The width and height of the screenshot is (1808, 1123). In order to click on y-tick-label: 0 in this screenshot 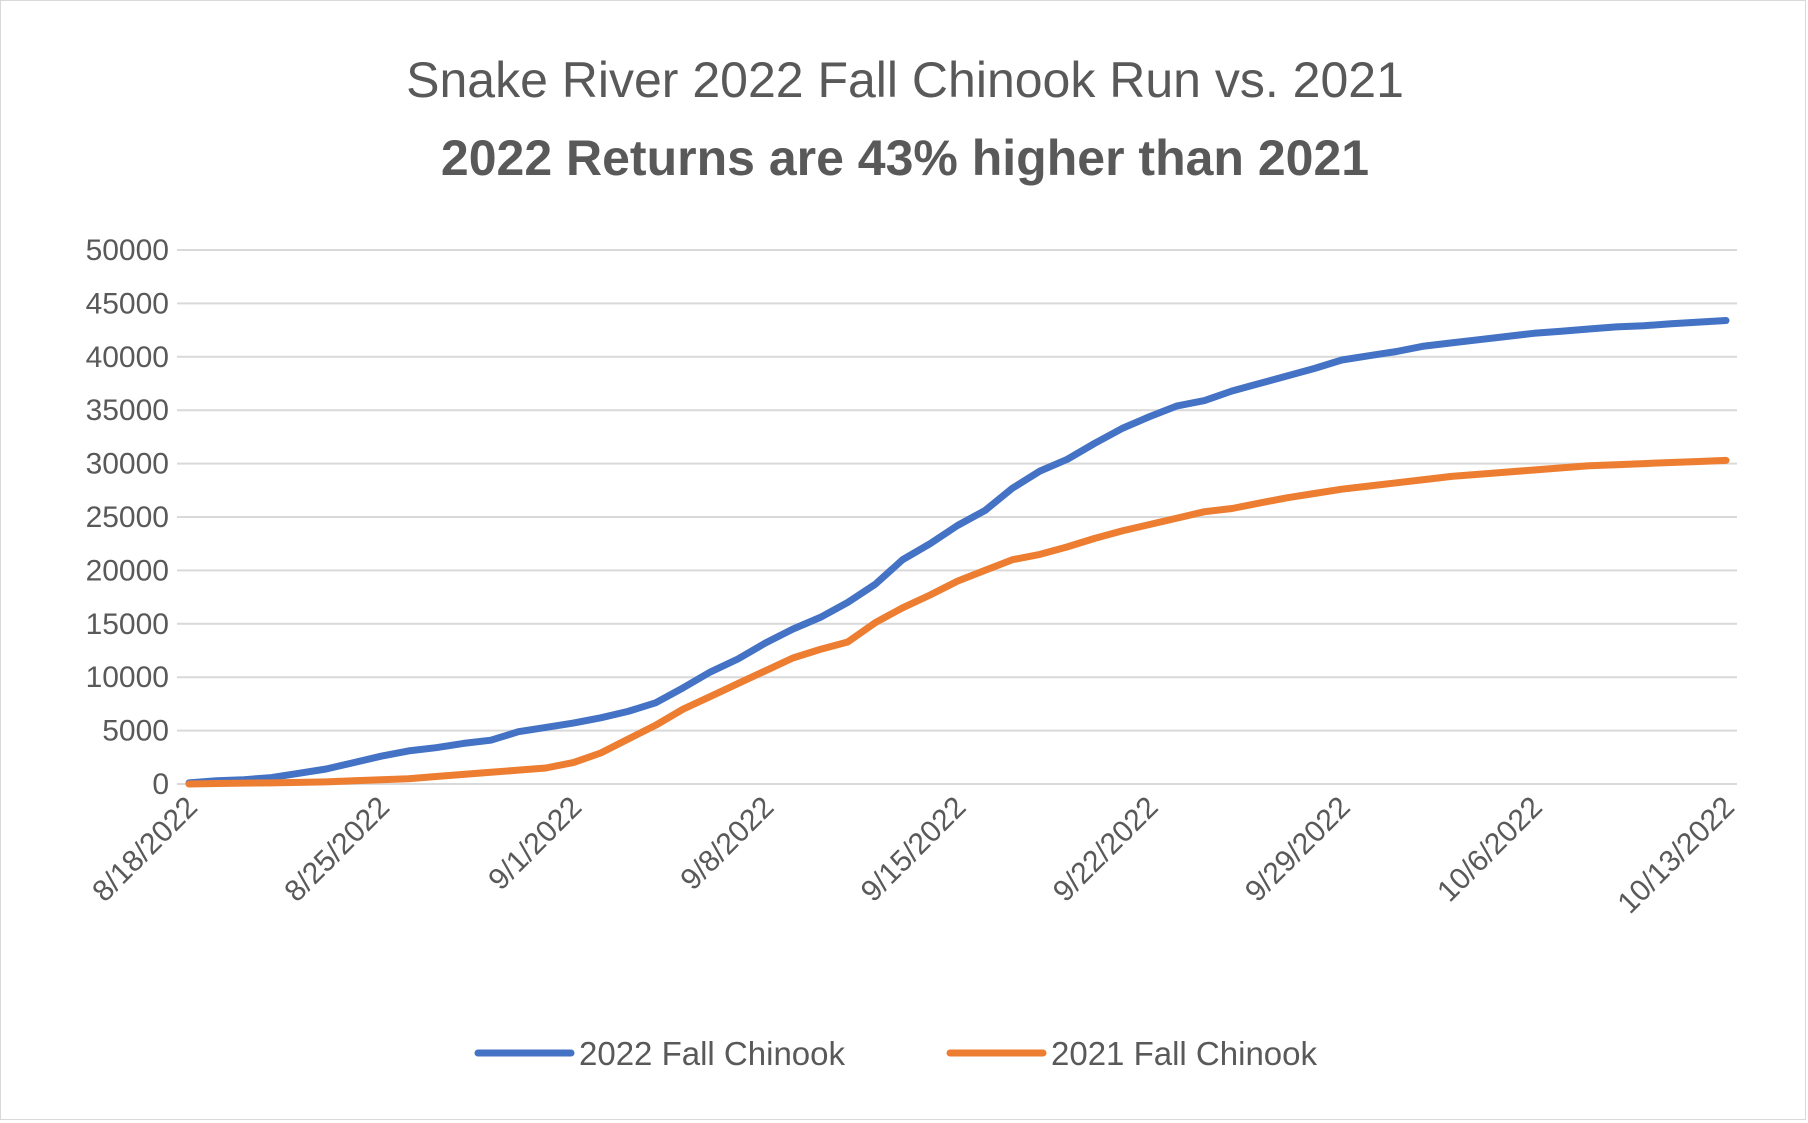, I will do `click(160, 784)`.